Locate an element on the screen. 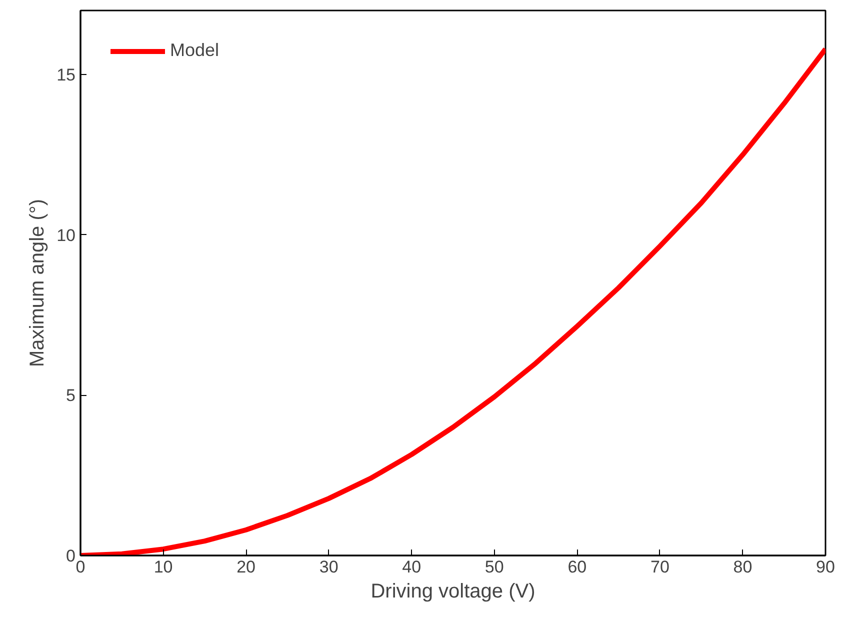 This screenshot has height=631, width=858. x-axis-title: Driving voltage (V) is located at coordinates (453, 591).